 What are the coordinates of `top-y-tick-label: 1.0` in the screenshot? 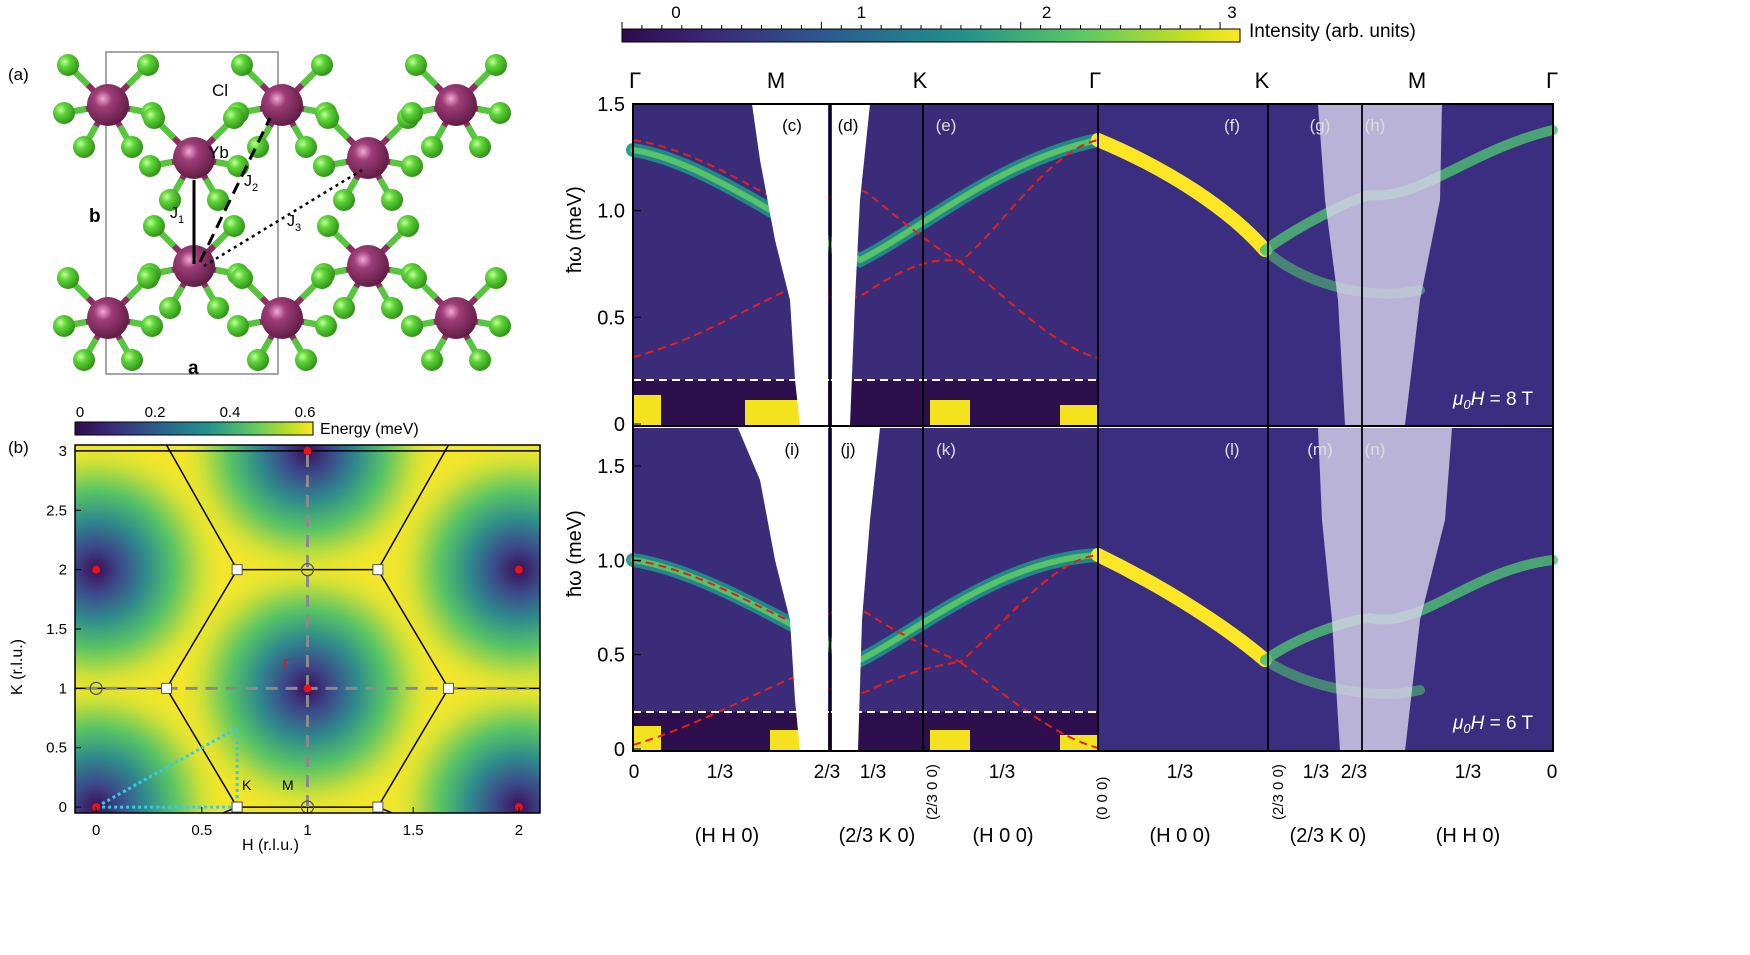 It's located at (611, 212).